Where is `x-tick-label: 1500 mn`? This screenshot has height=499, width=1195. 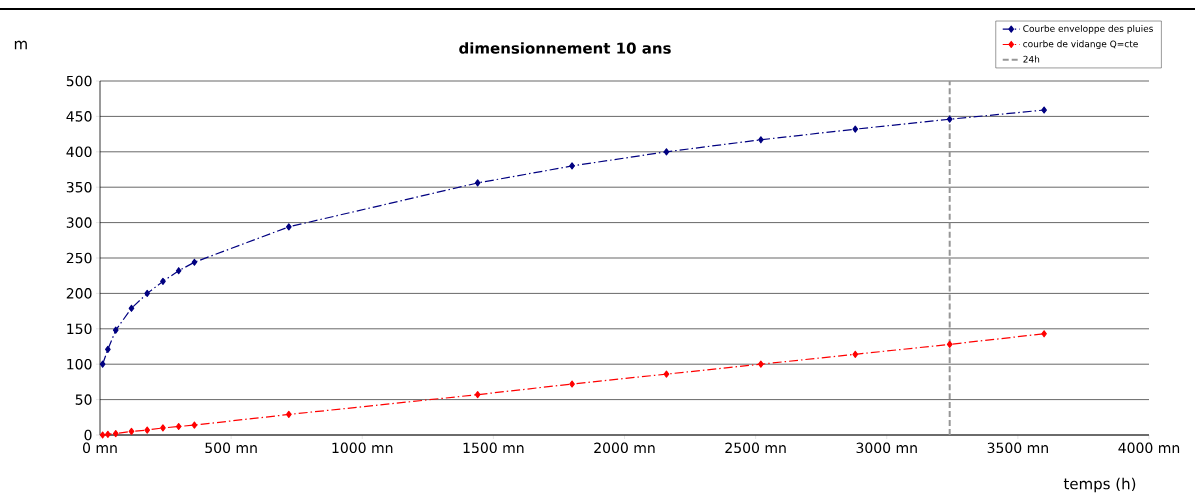 x-tick-label: 1500 mn is located at coordinates (493, 448).